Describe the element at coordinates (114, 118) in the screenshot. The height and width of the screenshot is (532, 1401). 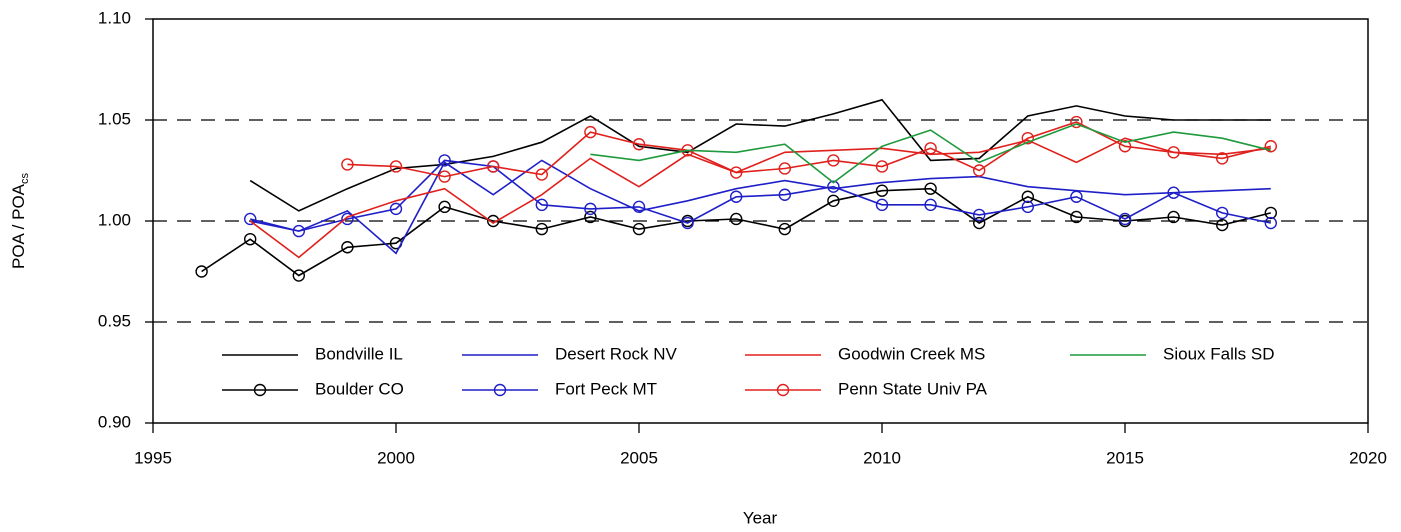
I see `y-tick-label: 1.05` at that location.